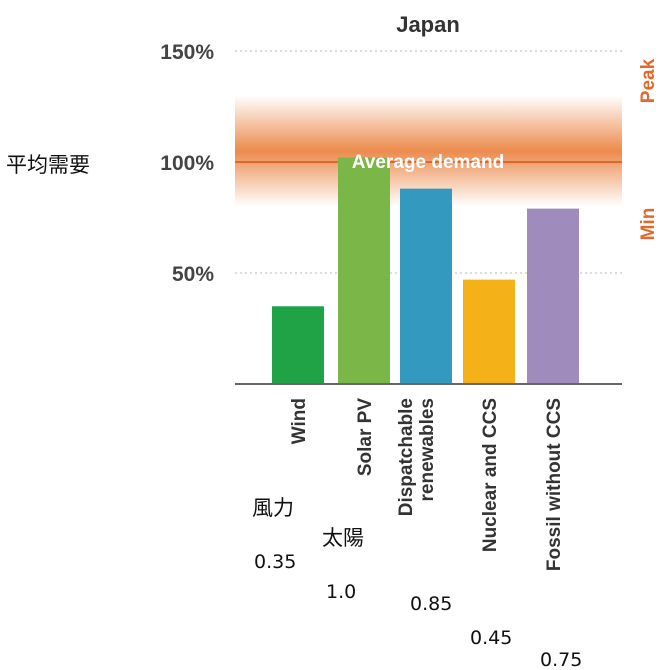 The height and width of the screenshot is (670, 659). Describe the element at coordinates (406, 457) in the screenshot. I see `x-tick-label: Dispatchable` at that location.